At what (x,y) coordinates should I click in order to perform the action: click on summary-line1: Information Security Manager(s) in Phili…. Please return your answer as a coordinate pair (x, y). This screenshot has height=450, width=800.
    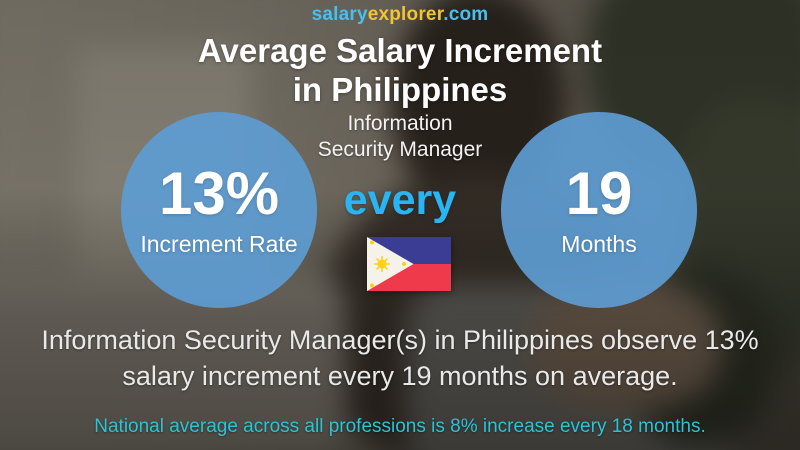
    Looking at the image, I should click on (400, 340).